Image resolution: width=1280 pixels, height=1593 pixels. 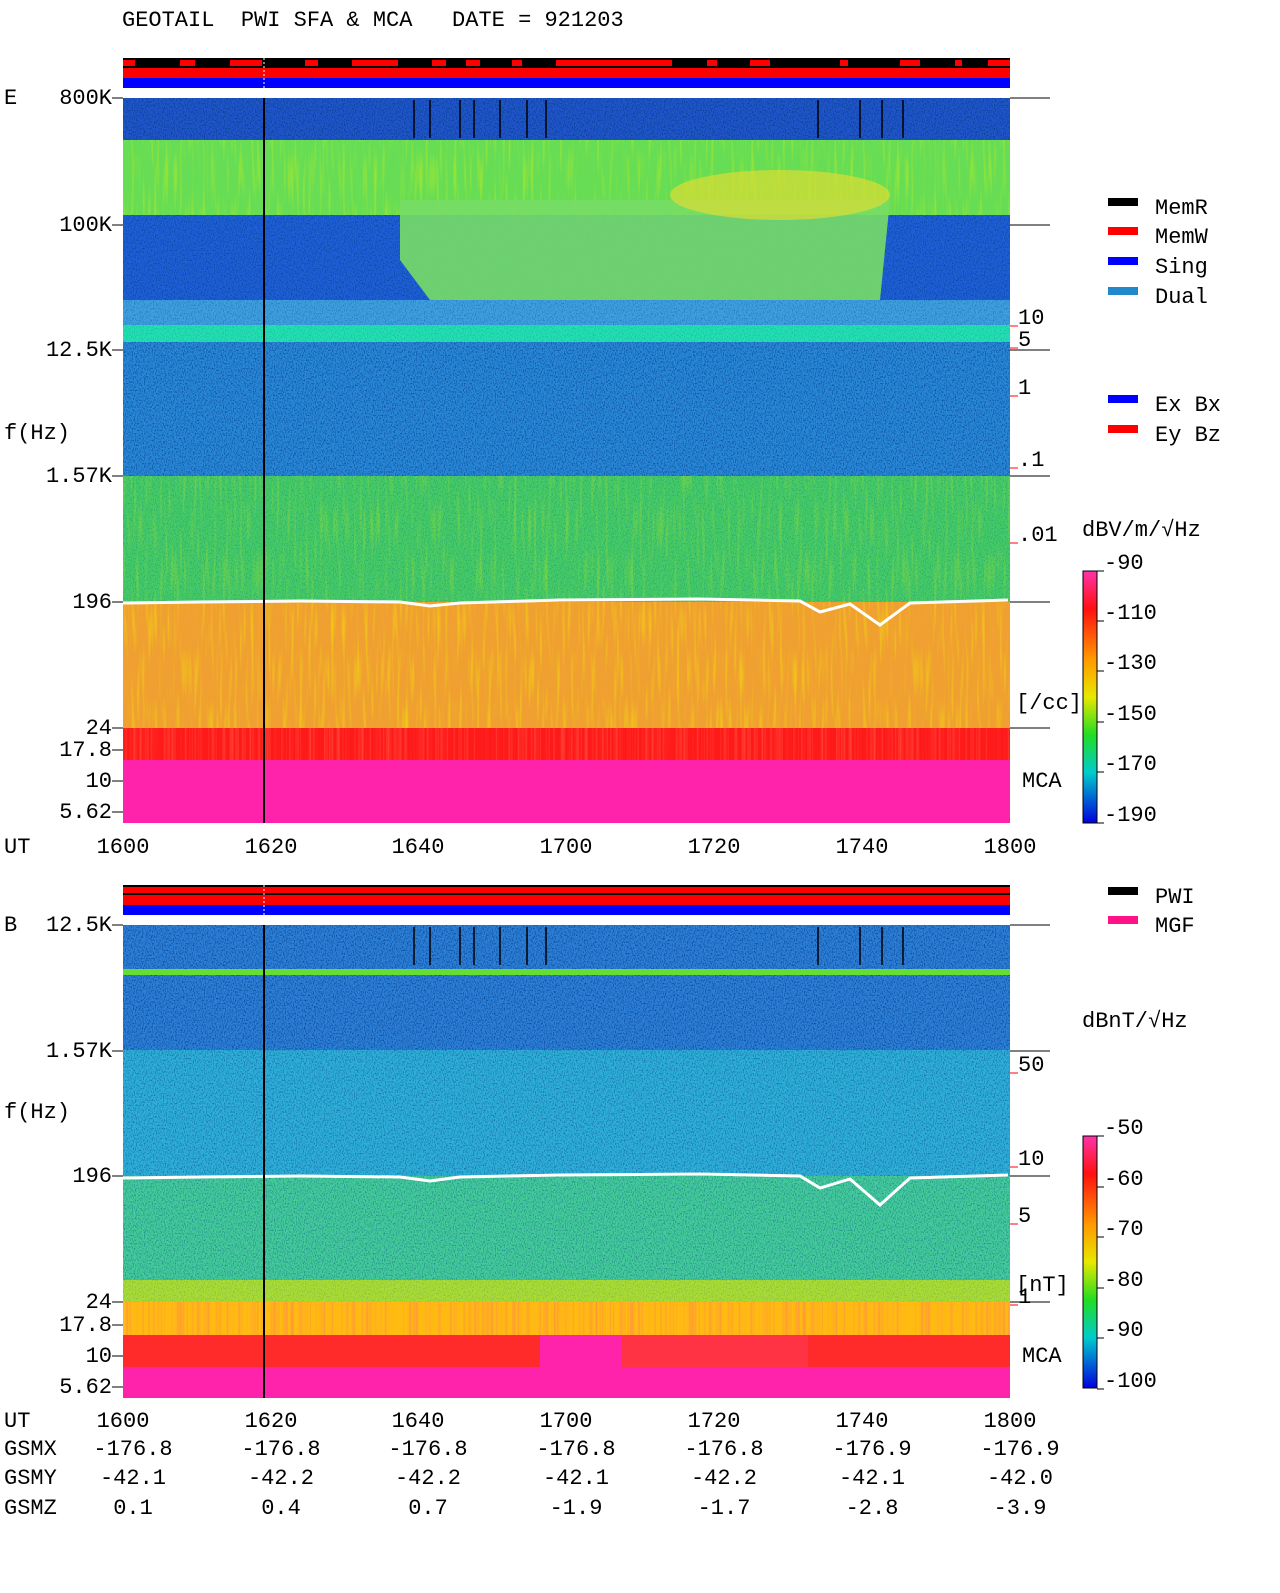 What do you see at coordinates (373, 20) in the screenshot?
I see `title: GEOTAIL PWI SFA & MCA DATE = 921203` at bounding box center [373, 20].